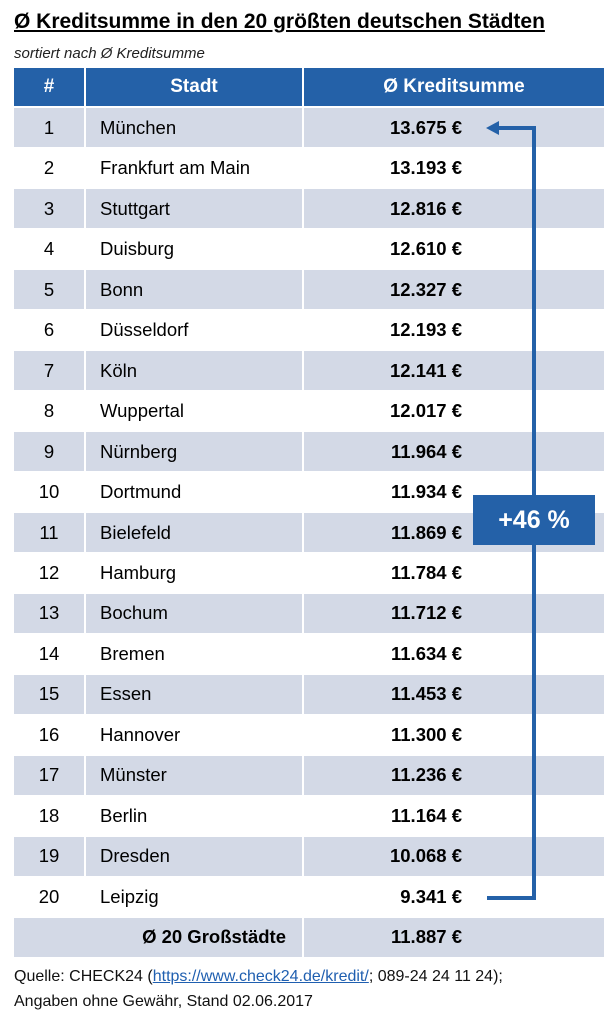 This screenshot has height=1026, width=610. I want to click on rank-cell: 16, so click(49, 735).